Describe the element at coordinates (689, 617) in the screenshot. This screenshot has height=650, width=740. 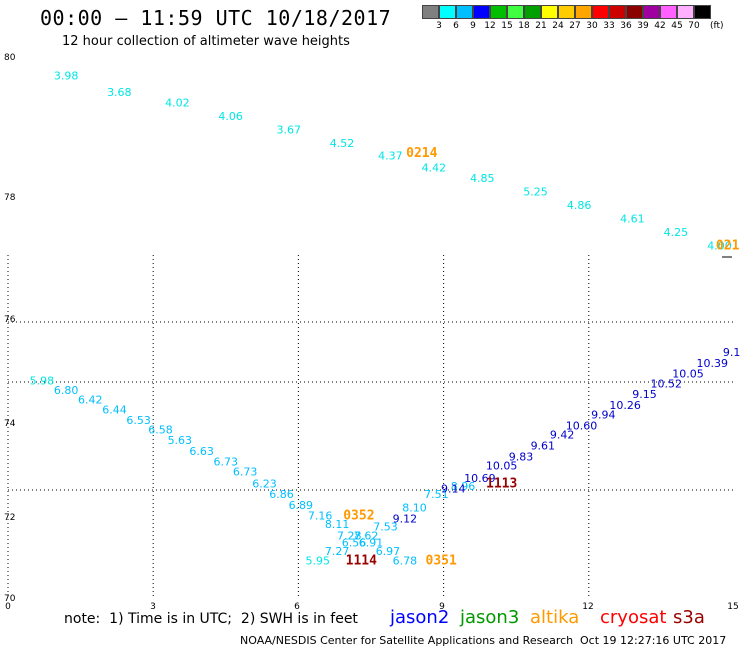
I see `legend-item-s3a: s3a` at that location.